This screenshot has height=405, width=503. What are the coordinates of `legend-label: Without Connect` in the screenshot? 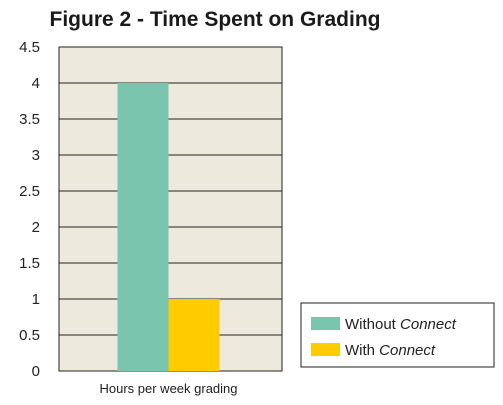 It's located at (401, 324).